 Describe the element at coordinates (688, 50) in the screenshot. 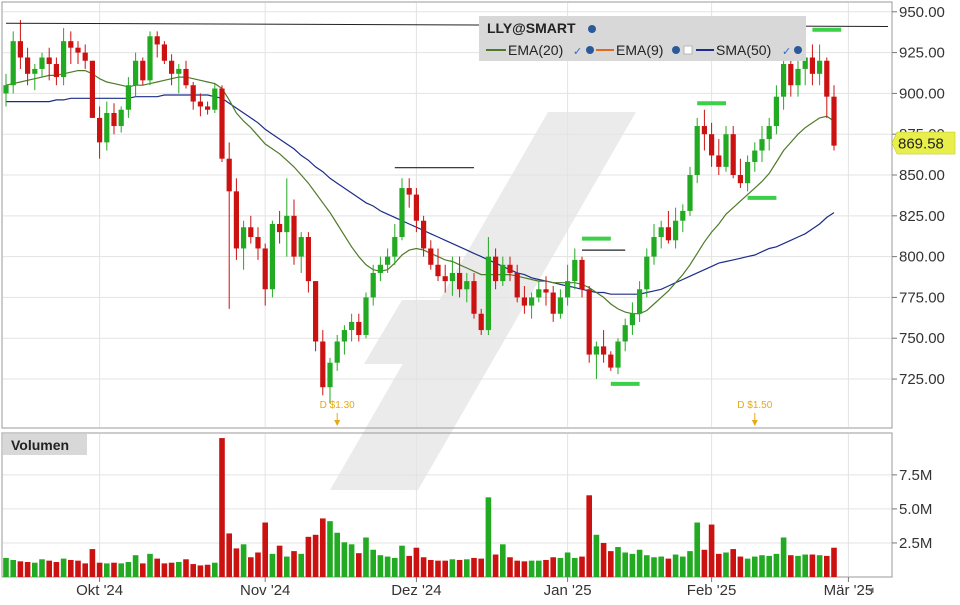

I see `ema9-checkbox` at that location.